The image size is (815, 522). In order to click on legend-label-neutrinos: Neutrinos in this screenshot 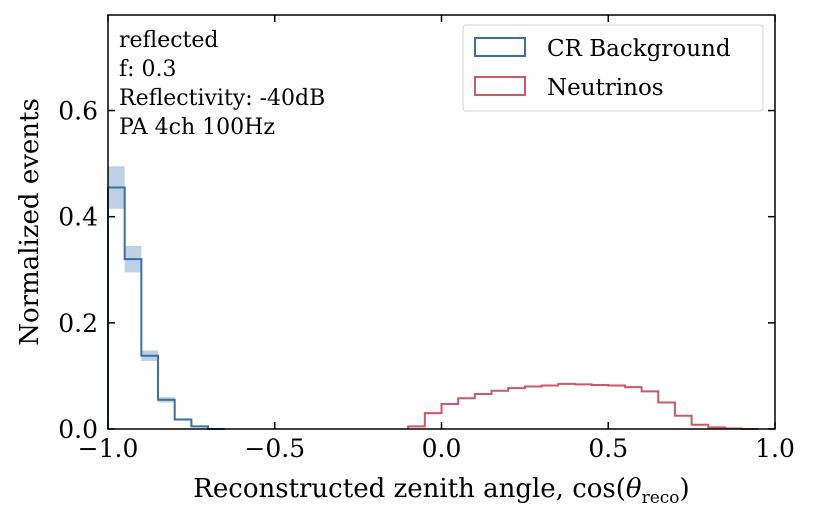, I will do `click(605, 88)`.